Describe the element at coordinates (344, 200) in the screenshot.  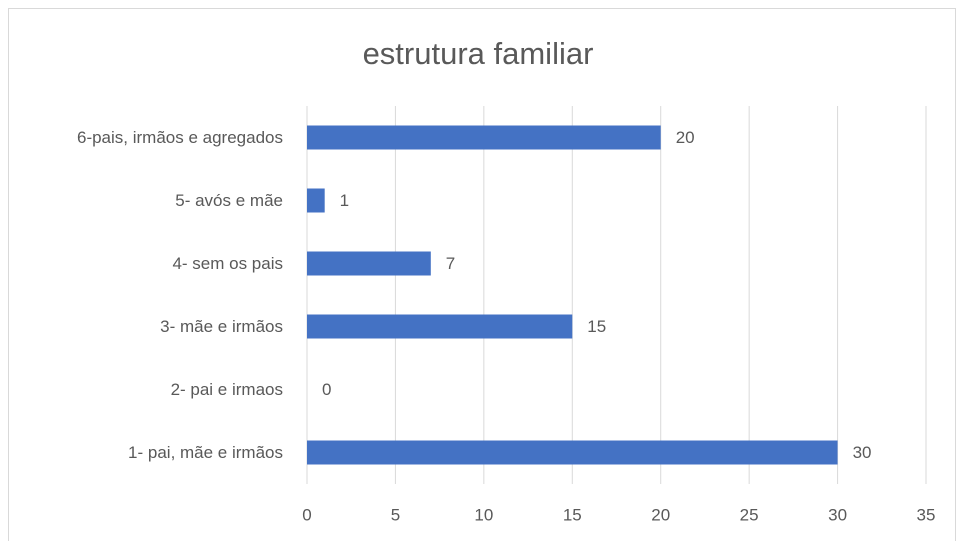
I see `data-label: 1` at that location.